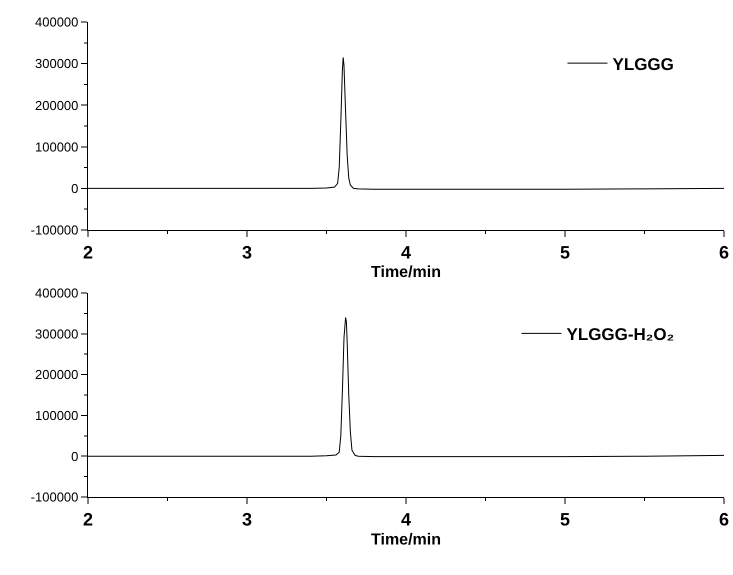 The image size is (733, 575). Describe the element at coordinates (620, 334) in the screenshot. I see `legend-label: YLGGG-H₂O₂` at that location.